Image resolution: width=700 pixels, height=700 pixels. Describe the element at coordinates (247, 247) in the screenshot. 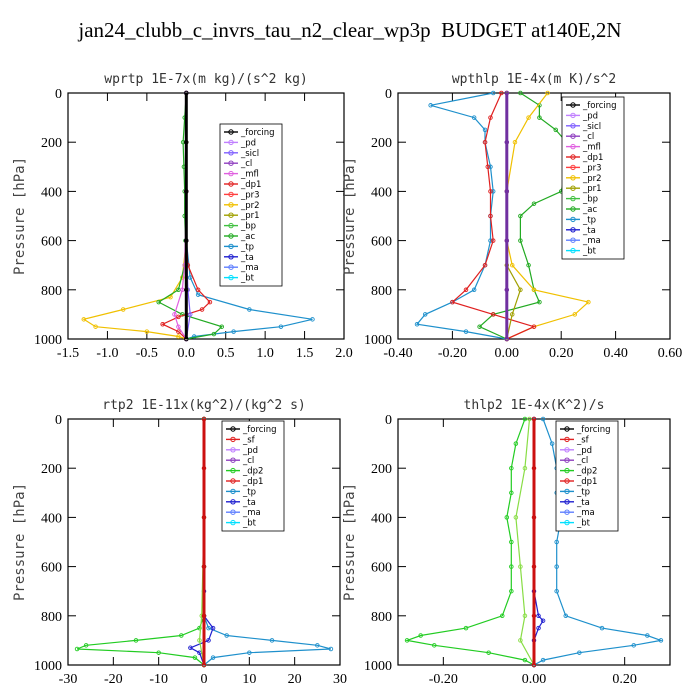

I see `legend-label: _tp` at that location.